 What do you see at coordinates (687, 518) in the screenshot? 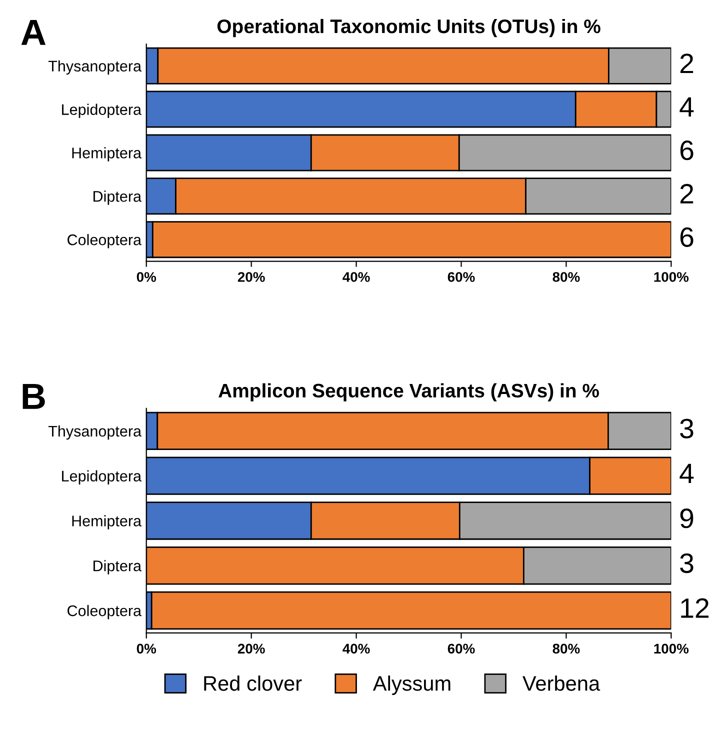
I see `text: 9` at bounding box center [687, 518].